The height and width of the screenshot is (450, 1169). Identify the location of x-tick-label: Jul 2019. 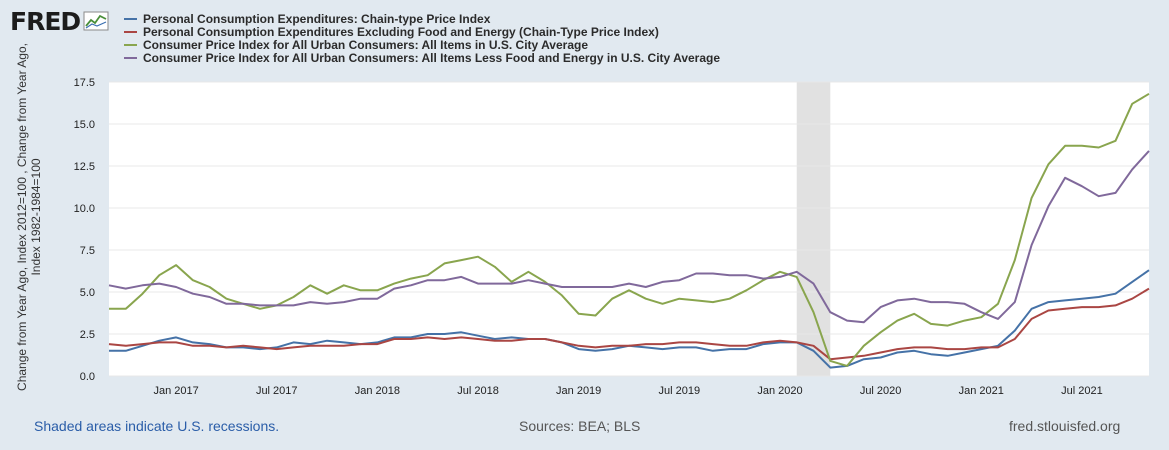
(680, 391).